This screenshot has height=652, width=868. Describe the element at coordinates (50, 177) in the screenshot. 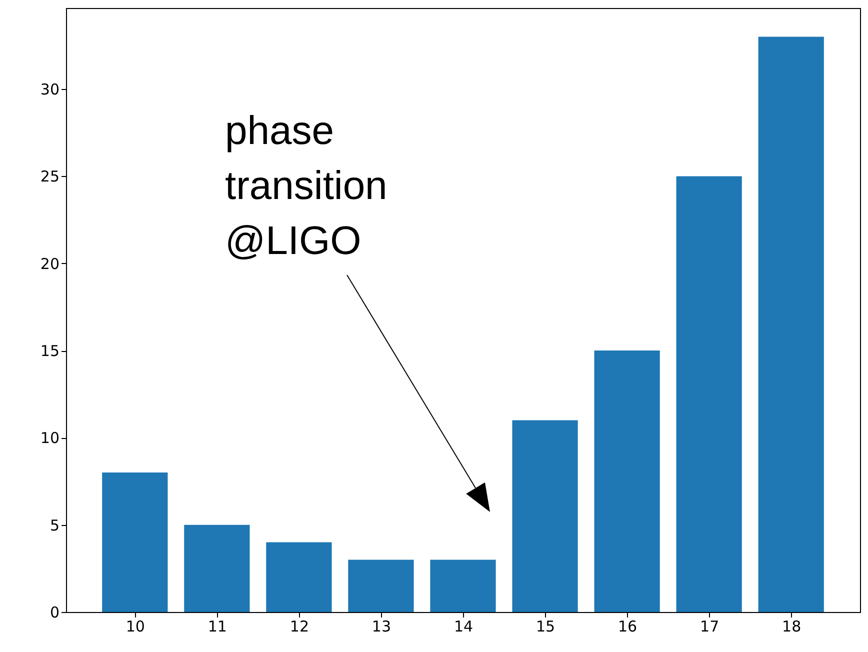

I see `y-tick-label: 25` at that location.